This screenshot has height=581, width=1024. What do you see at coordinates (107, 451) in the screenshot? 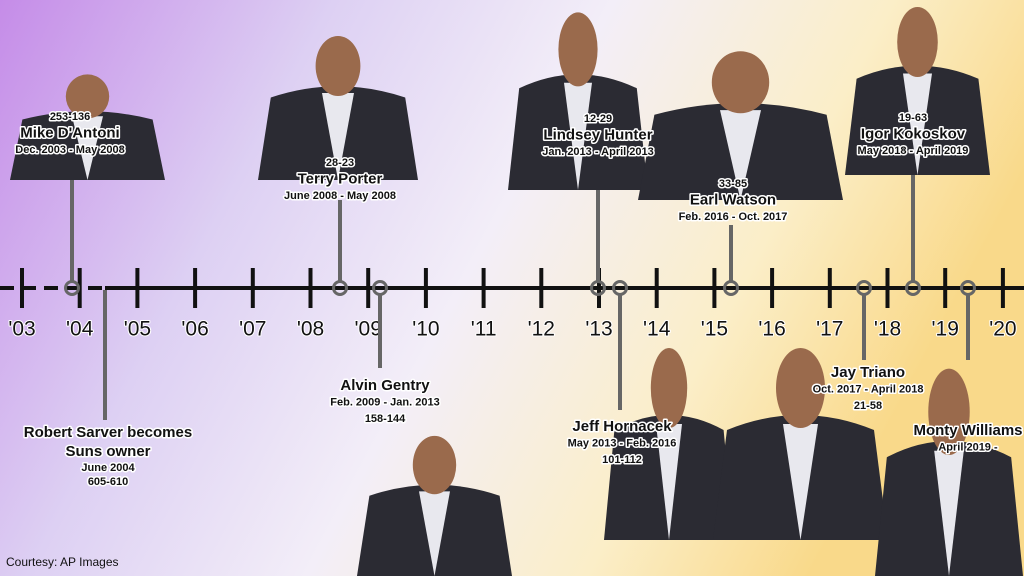
I see `event-title: Suns owner` at bounding box center [107, 451].